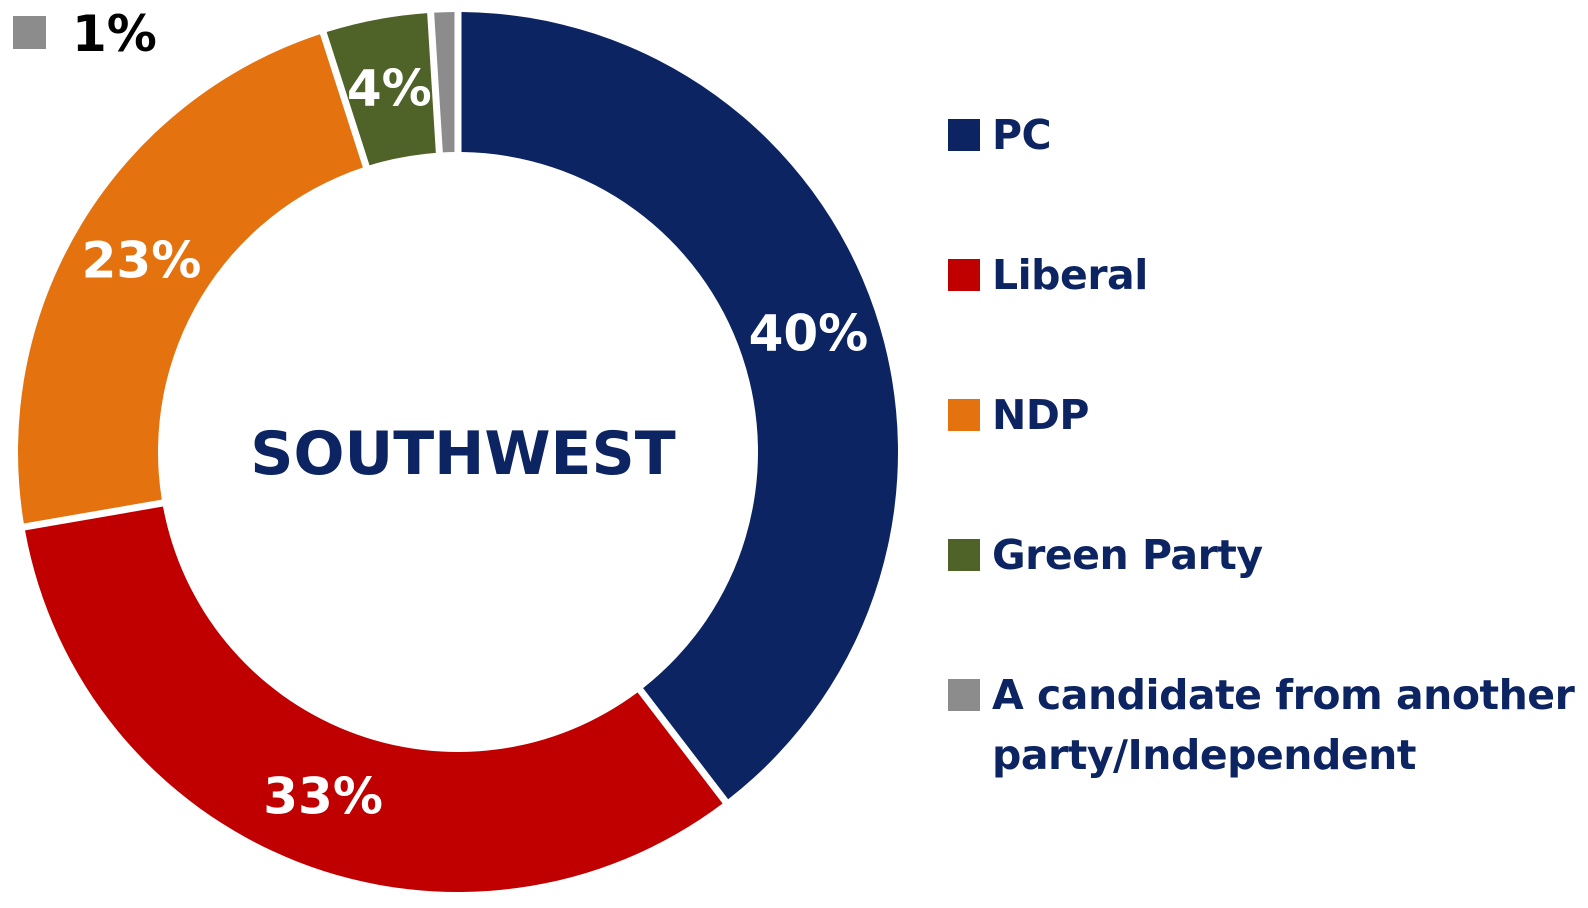 The image size is (1588, 908). I want to click on slice-label-liberal: 33%, so click(323, 797).